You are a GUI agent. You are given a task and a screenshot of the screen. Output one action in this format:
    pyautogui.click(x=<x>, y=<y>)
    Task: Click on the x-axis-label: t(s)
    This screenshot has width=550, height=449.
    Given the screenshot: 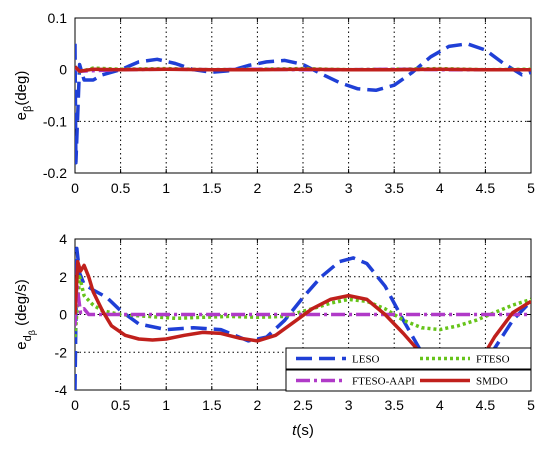 What is the action you would take?
    pyautogui.click(x=303, y=430)
    